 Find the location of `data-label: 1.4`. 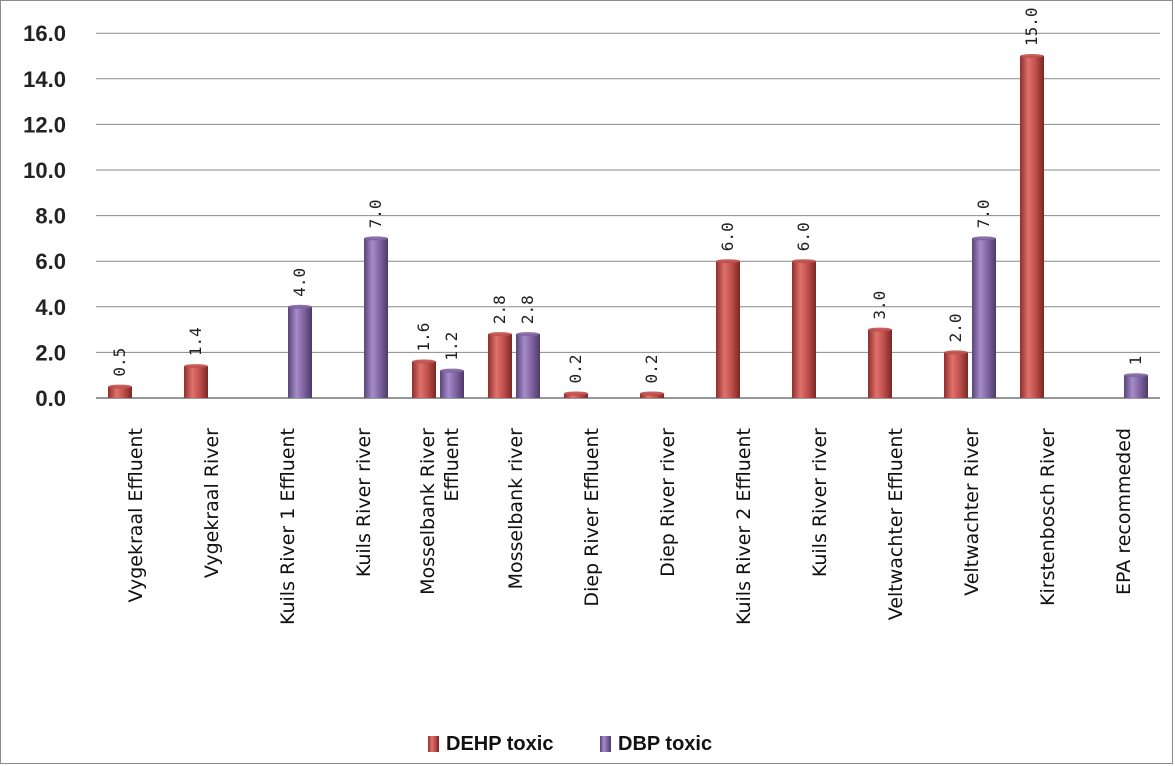

data-label: 1.4 is located at coordinates (195, 341).